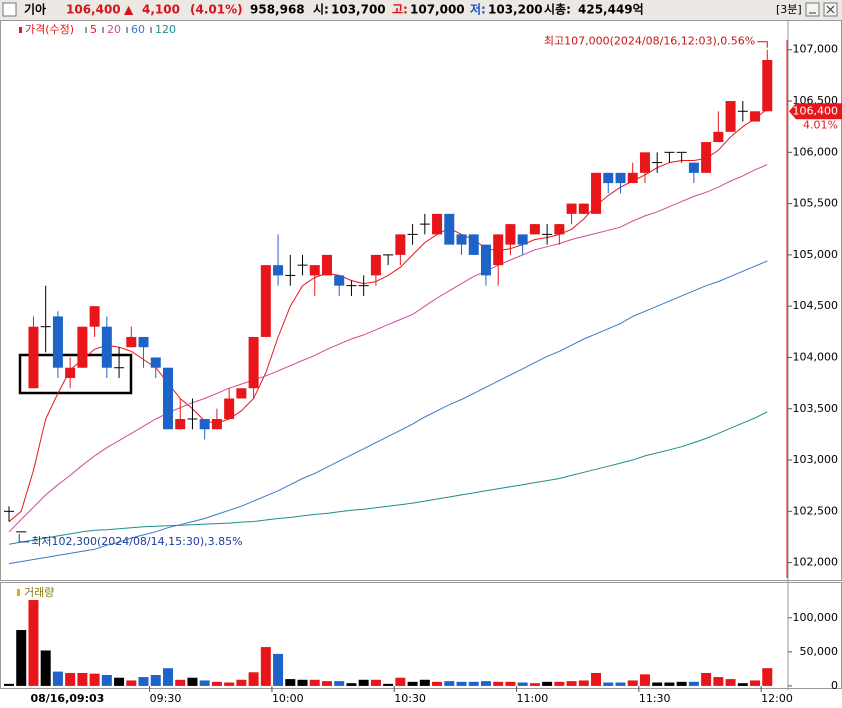 This screenshot has height=708, width=842. I want to click on cap-label: 시총:, so click(557, 9).